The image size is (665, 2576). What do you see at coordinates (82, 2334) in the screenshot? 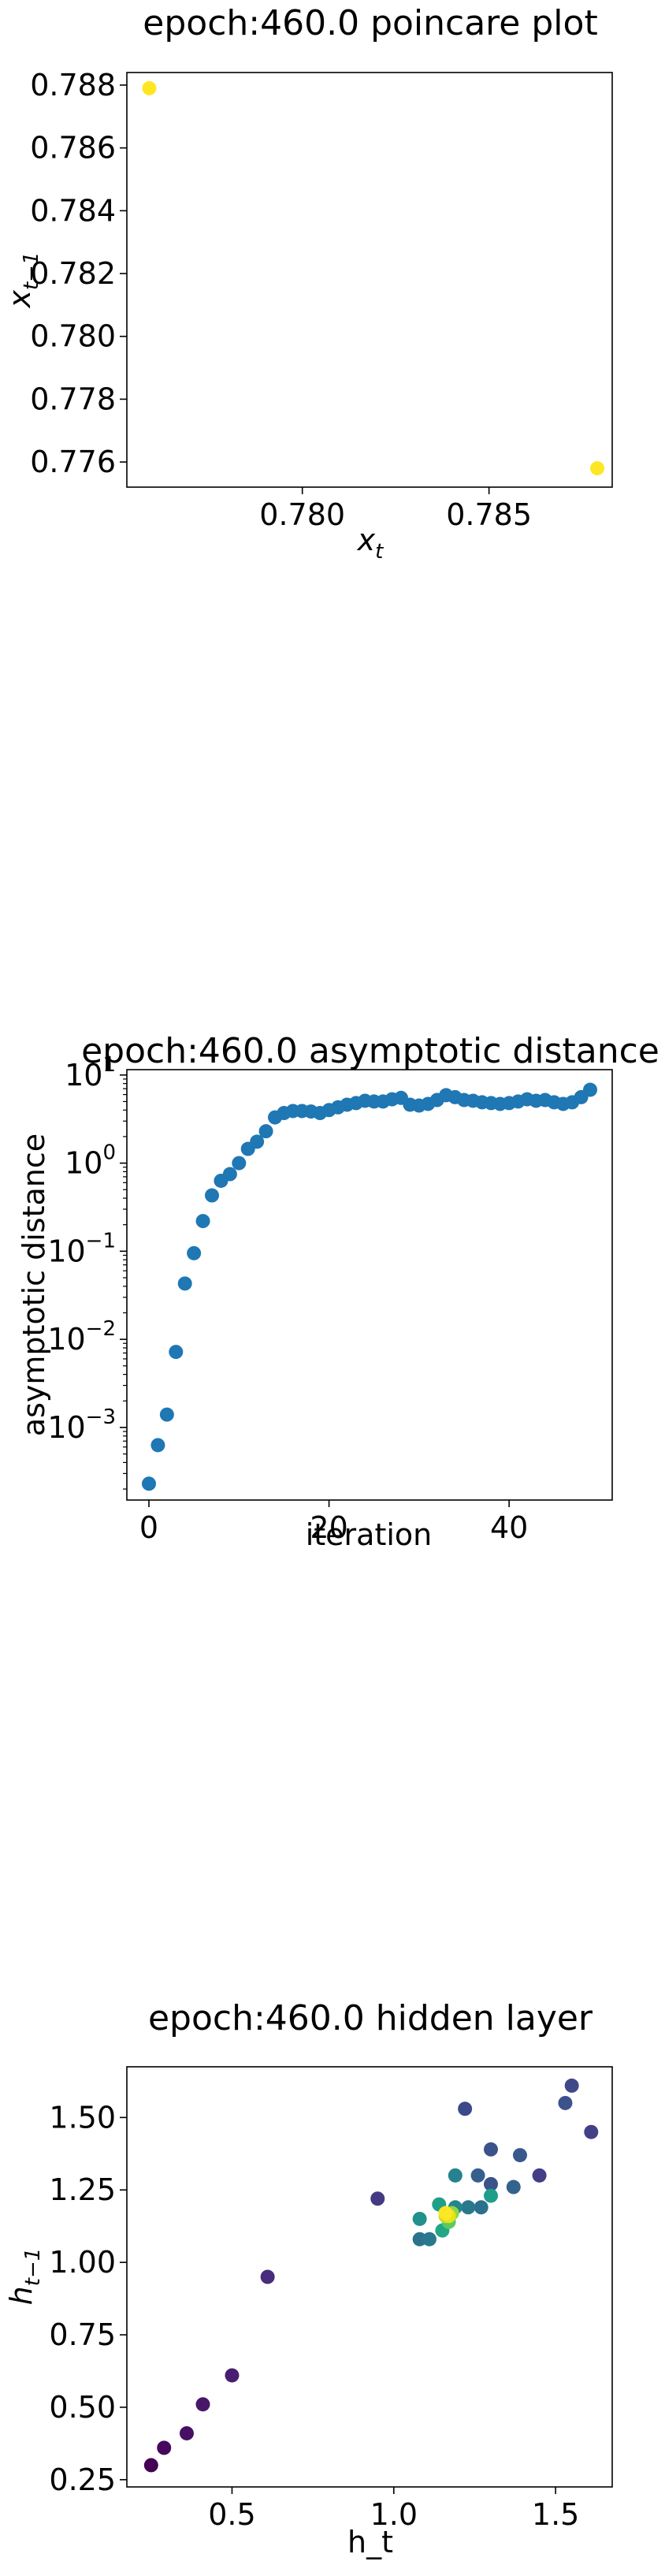
I see `y-tick-label: 0.75` at bounding box center [82, 2334].